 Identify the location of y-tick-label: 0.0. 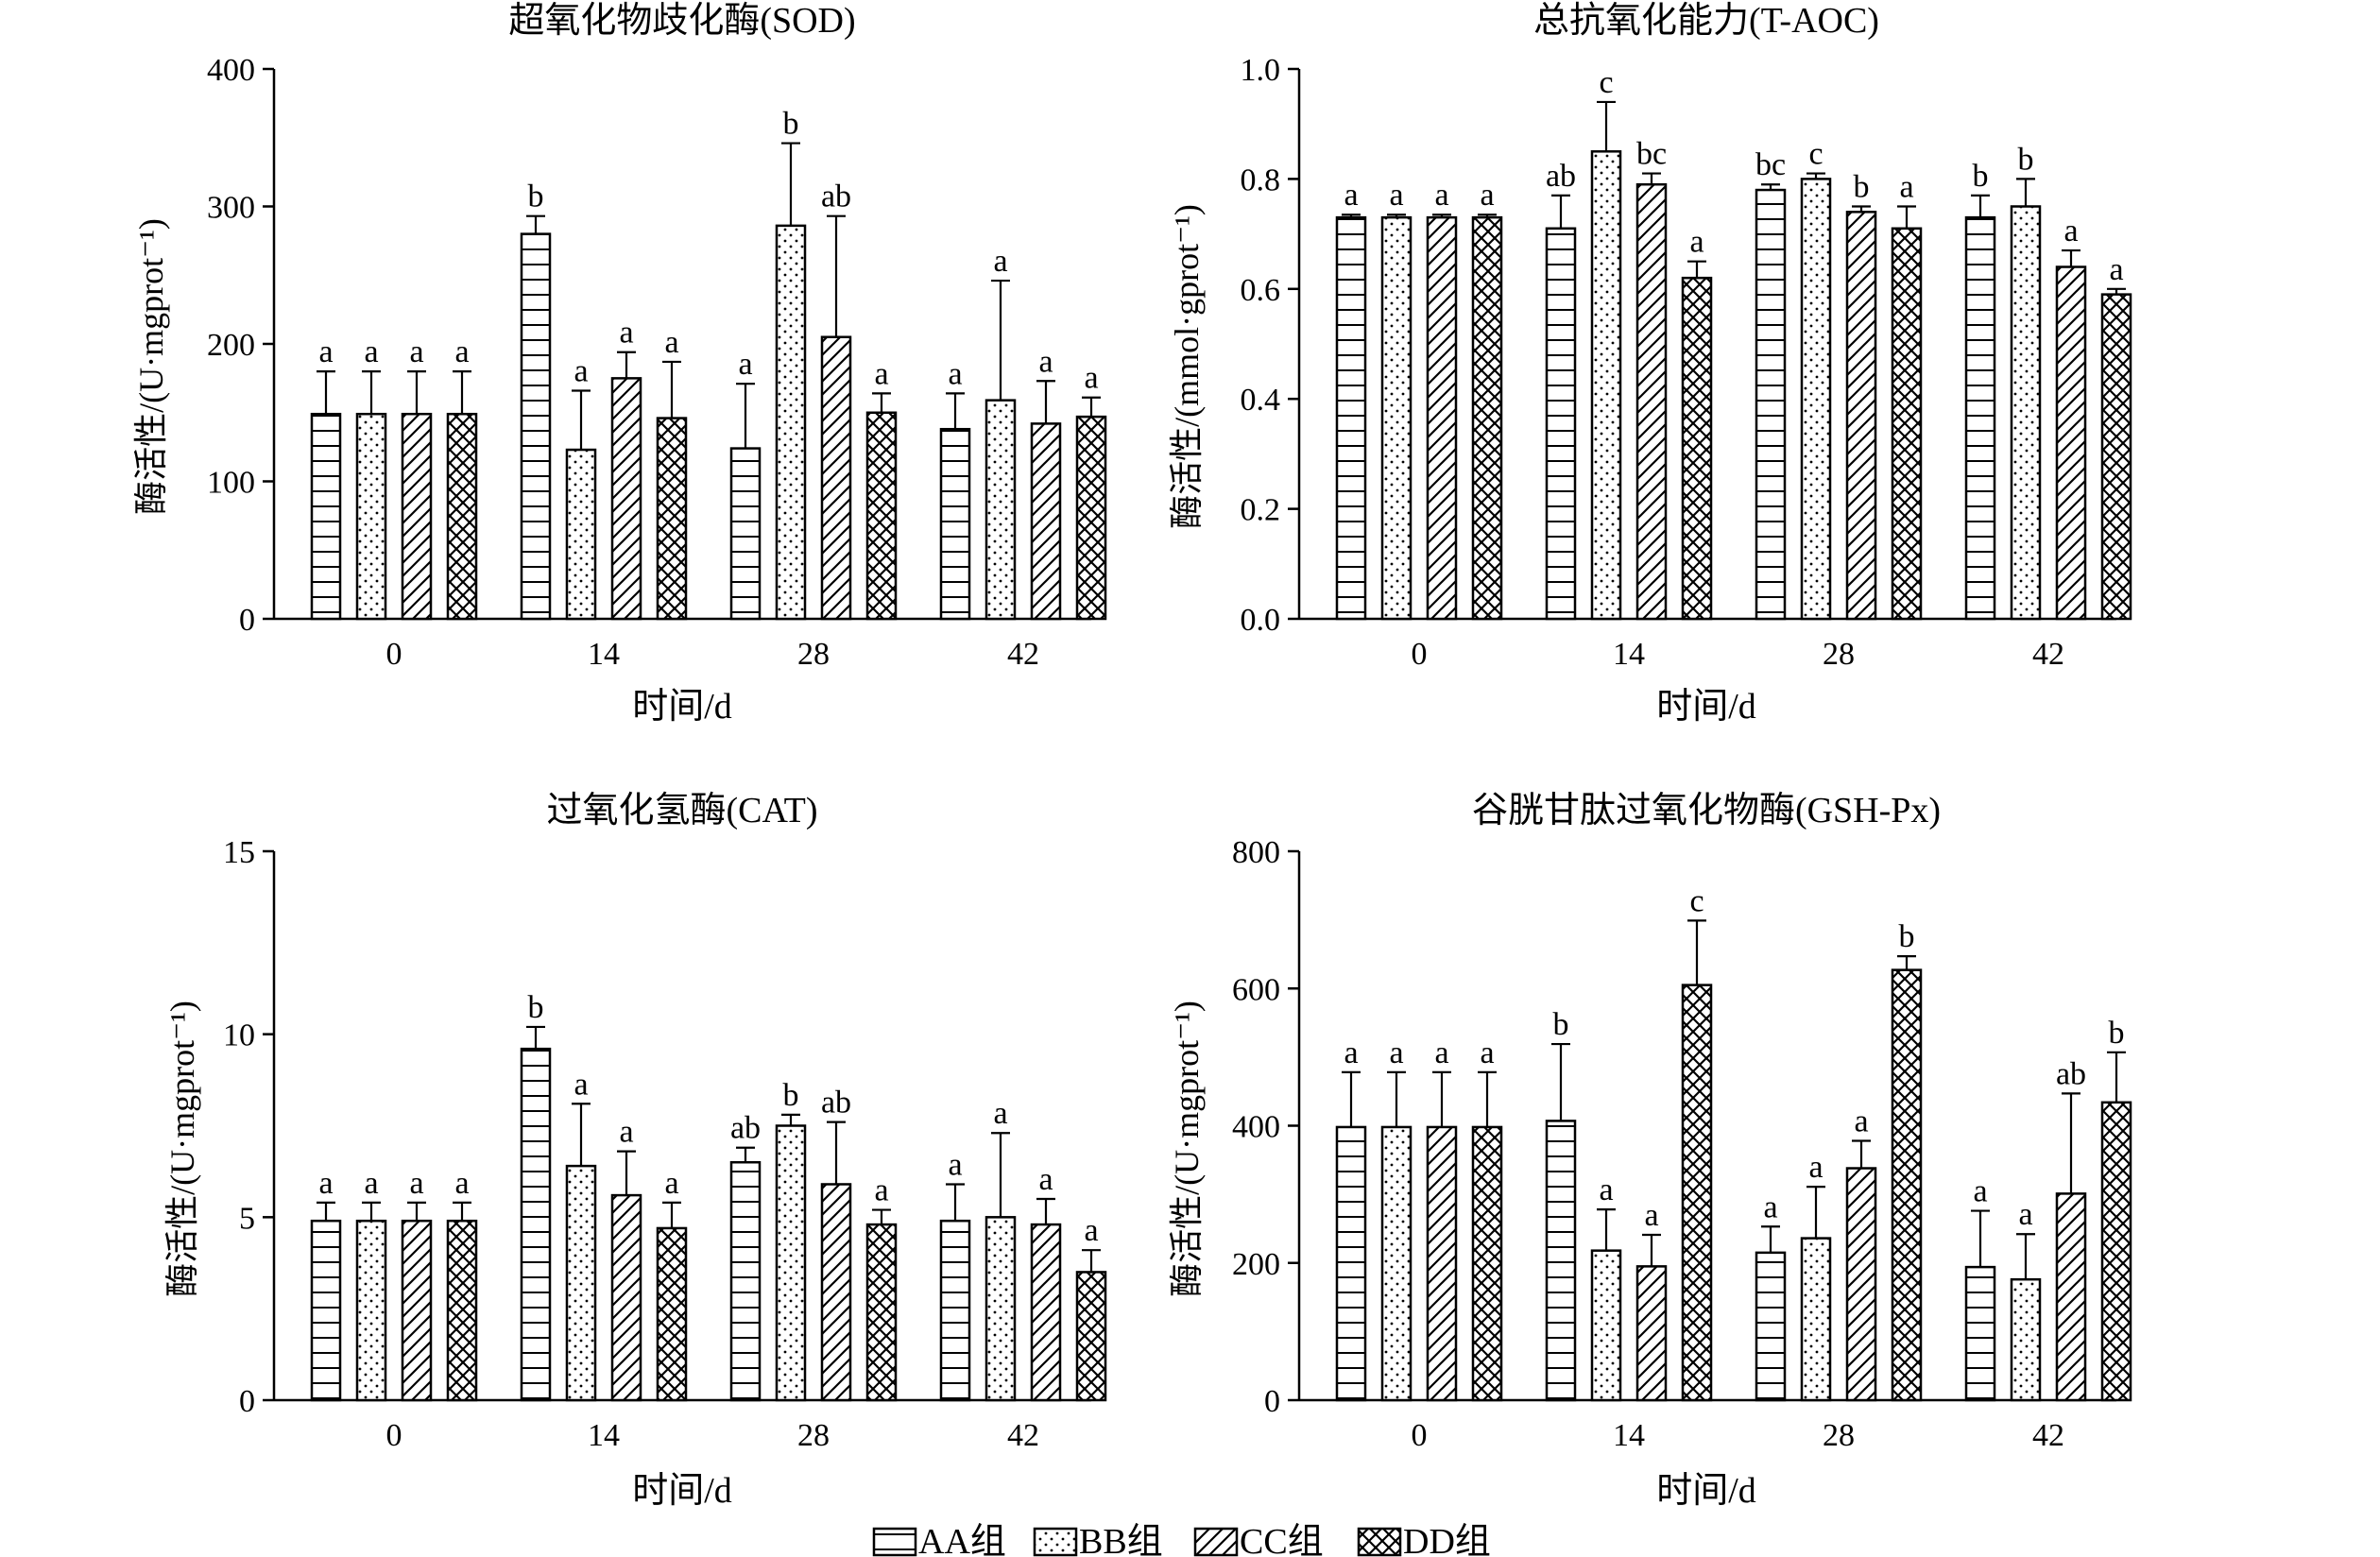
(1261, 620).